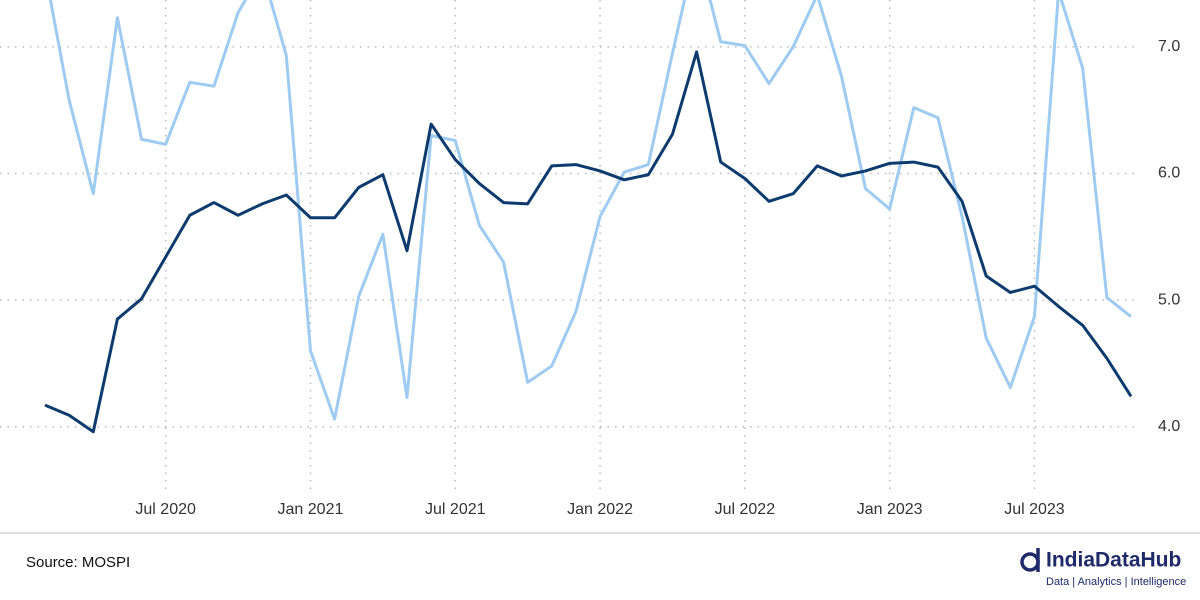  I want to click on x-tick-label: Jul 2021, so click(455, 509).